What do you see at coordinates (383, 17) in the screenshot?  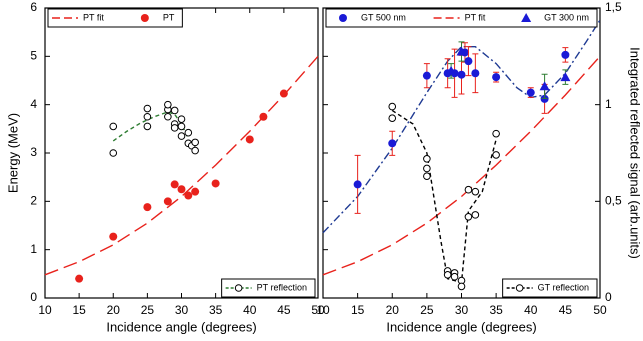 I see `legend-label: GT 500 nm` at bounding box center [383, 17].